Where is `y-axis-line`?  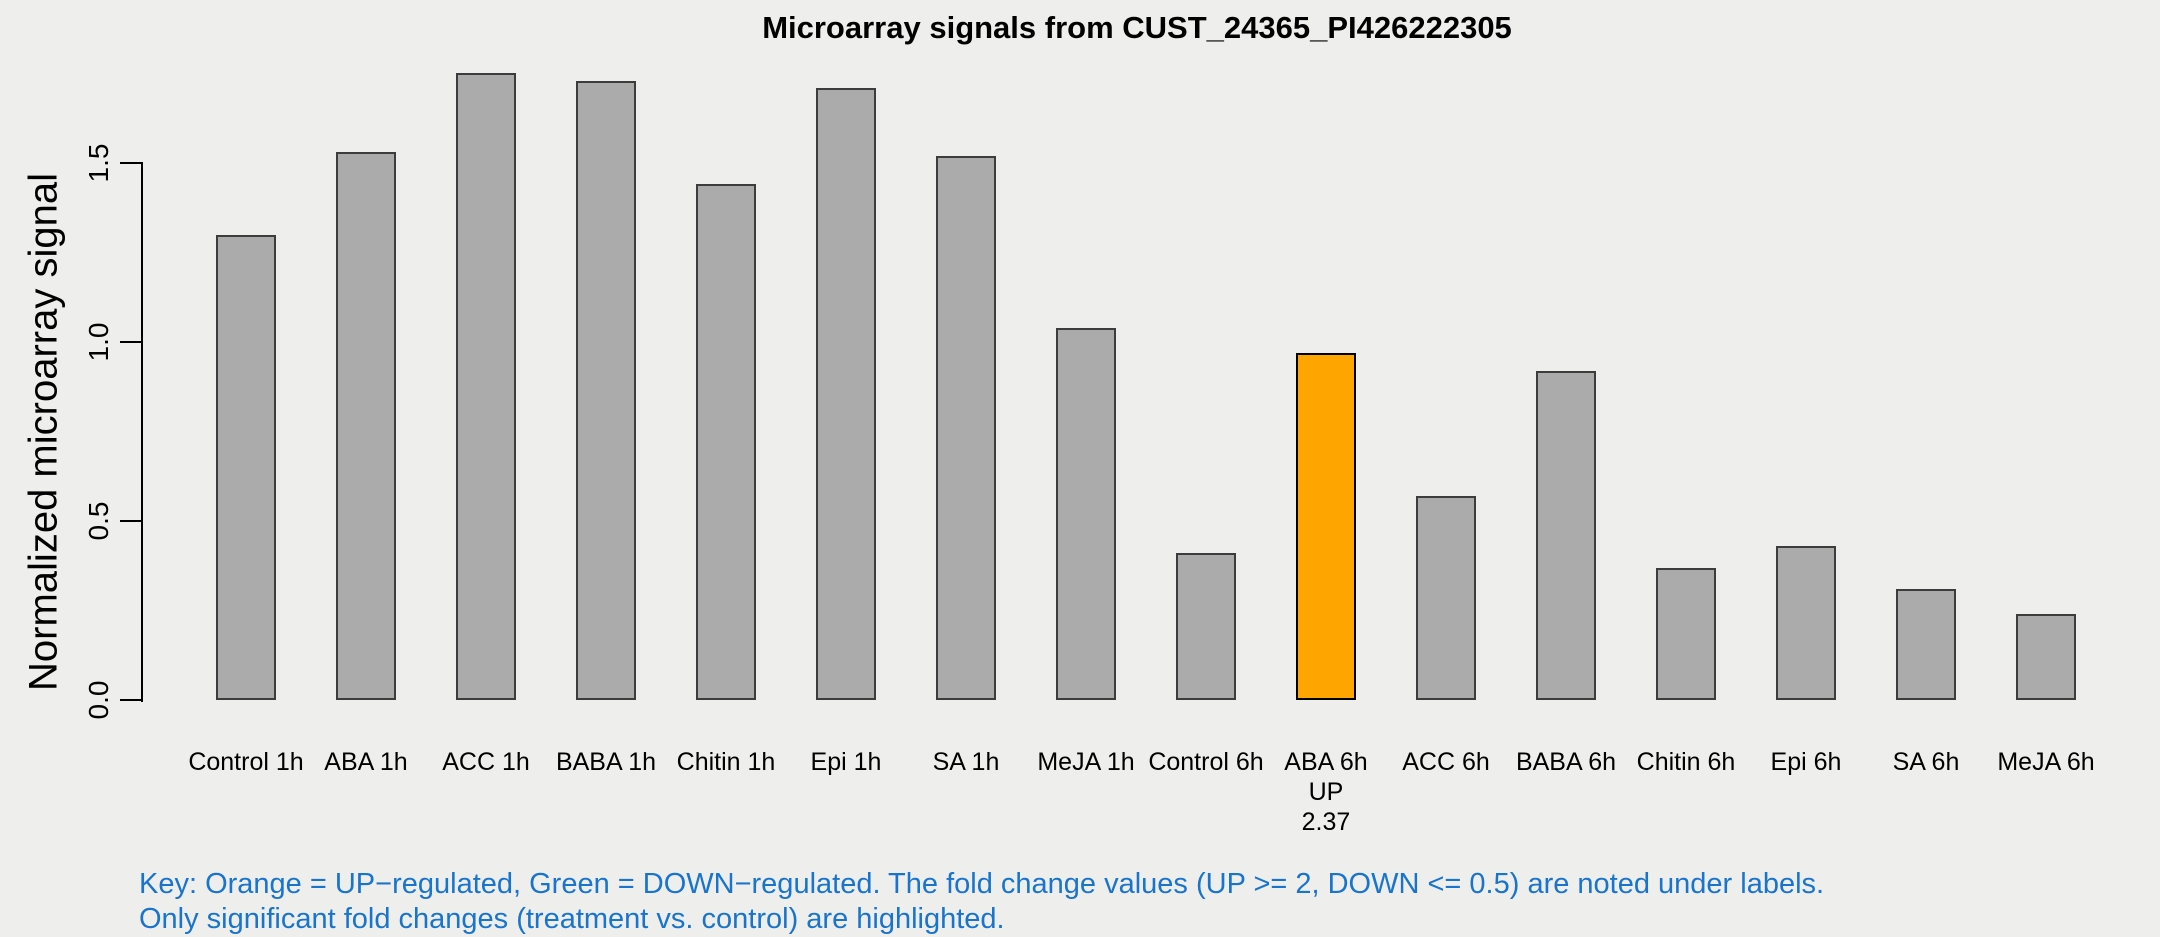 y-axis-line is located at coordinates (142, 432).